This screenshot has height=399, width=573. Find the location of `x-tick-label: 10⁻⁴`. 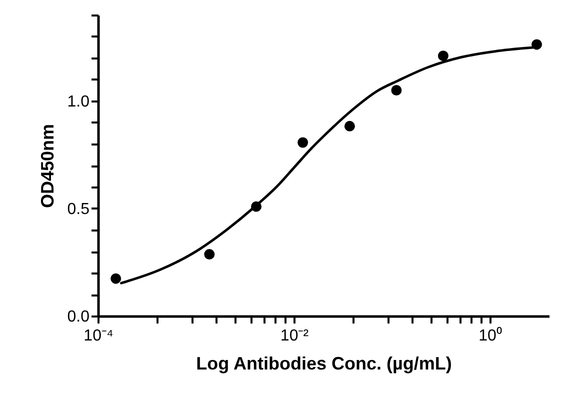

x-tick-label: 10⁻⁴ is located at coordinates (99, 336).